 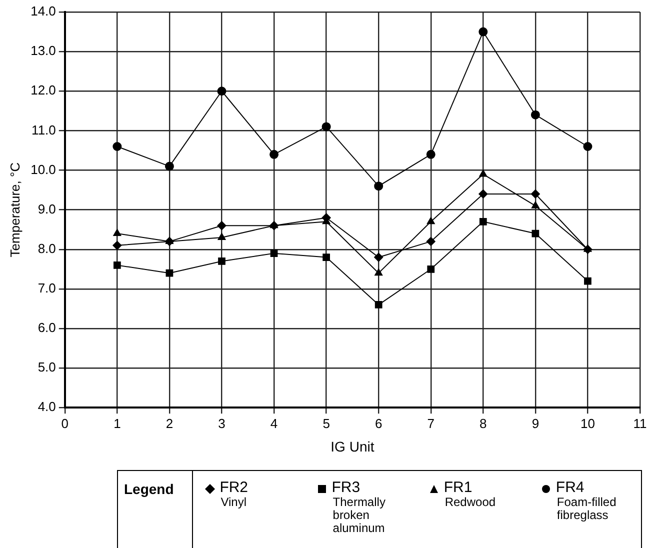 I want to click on y-tick-label: 10.0, so click(x=43, y=169).